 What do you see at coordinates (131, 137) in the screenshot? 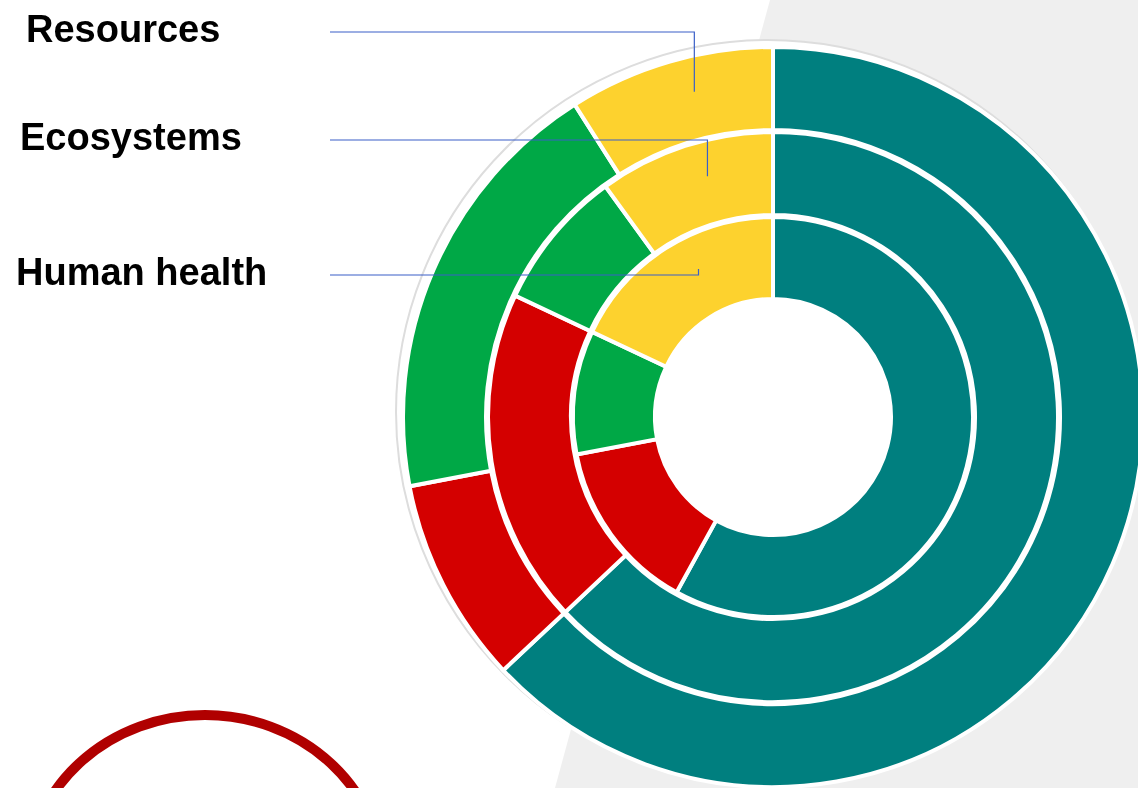
I see `text: Ecosystems` at bounding box center [131, 137].